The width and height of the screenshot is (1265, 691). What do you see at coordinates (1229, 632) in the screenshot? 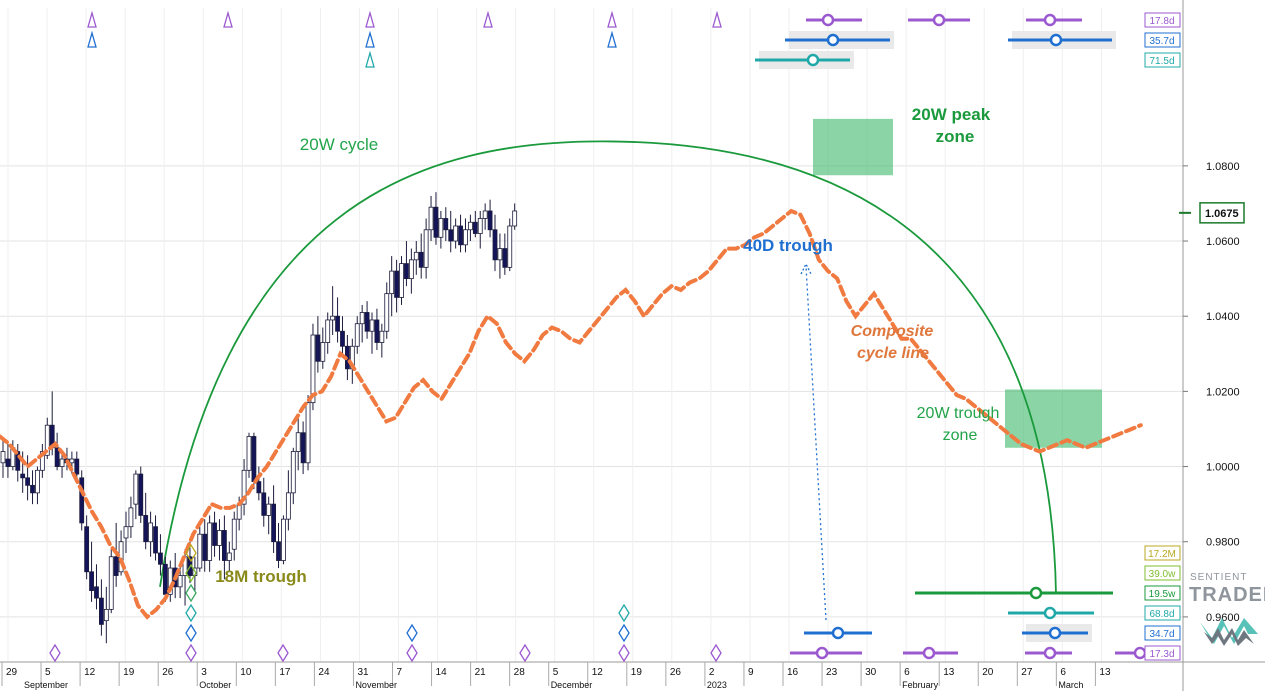
I see `brand-mark` at bounding box center [1229, 632].